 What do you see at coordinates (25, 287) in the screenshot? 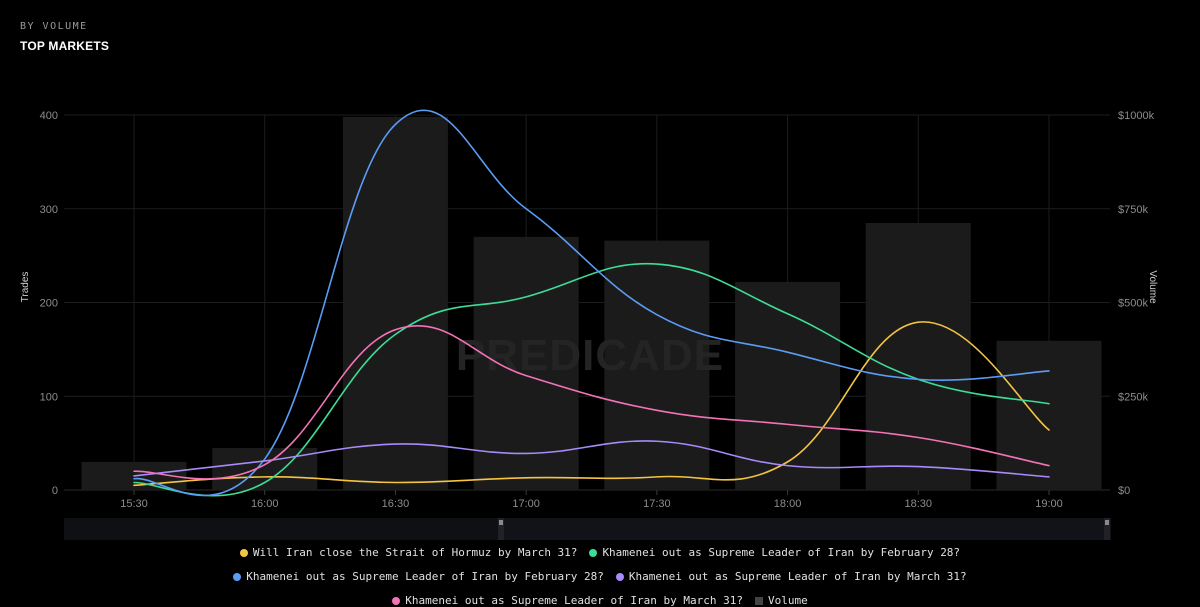
I see `y-axis-title-left: Trades` at bounding box center [25, 287].